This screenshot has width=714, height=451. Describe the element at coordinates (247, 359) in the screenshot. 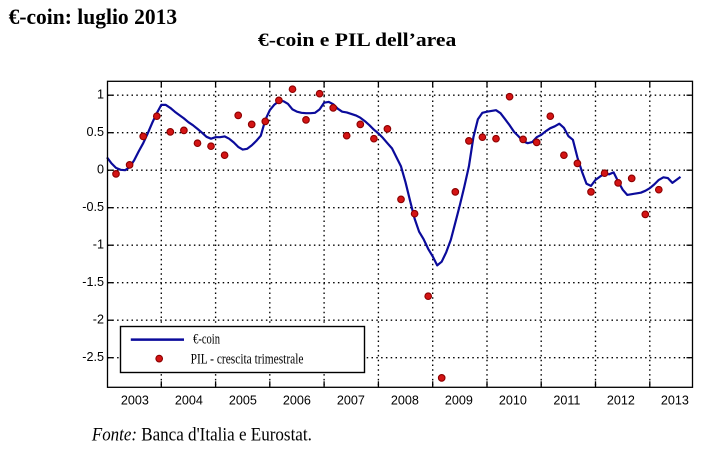

I see `svg-text: PIL - crescita trimestrale` at that location.